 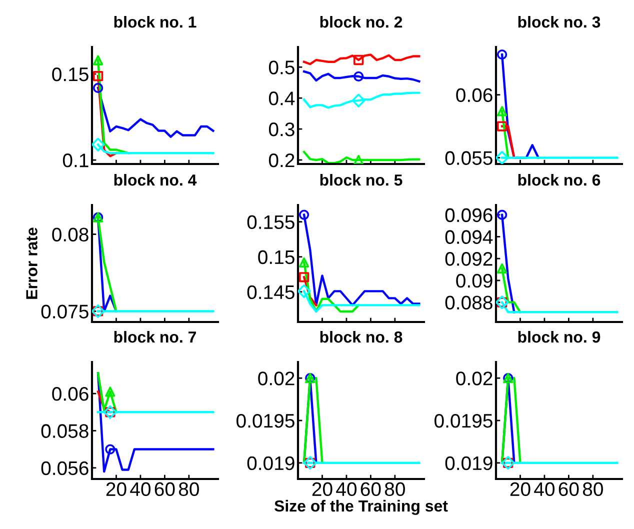 I want to click on y-tick-label: 0.092, so click(x=468, y=259).